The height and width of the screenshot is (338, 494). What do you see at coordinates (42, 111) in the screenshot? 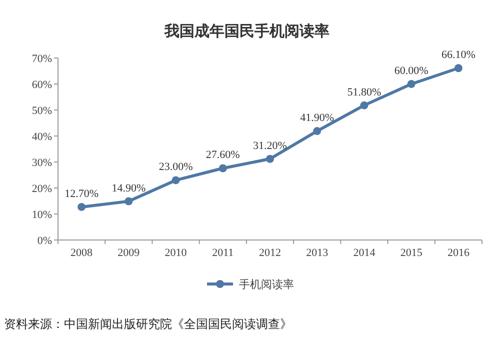
I see `y-tick-label: 50%` at bounding box center [42, 111].